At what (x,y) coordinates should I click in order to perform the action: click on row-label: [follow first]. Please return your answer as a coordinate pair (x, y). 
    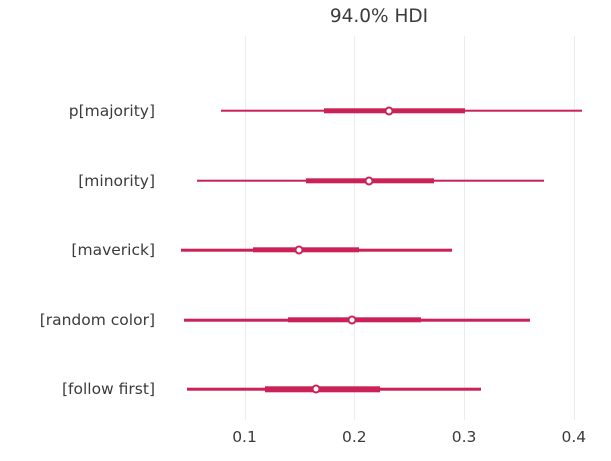
    Looking at the image, I should click on (108, 389).